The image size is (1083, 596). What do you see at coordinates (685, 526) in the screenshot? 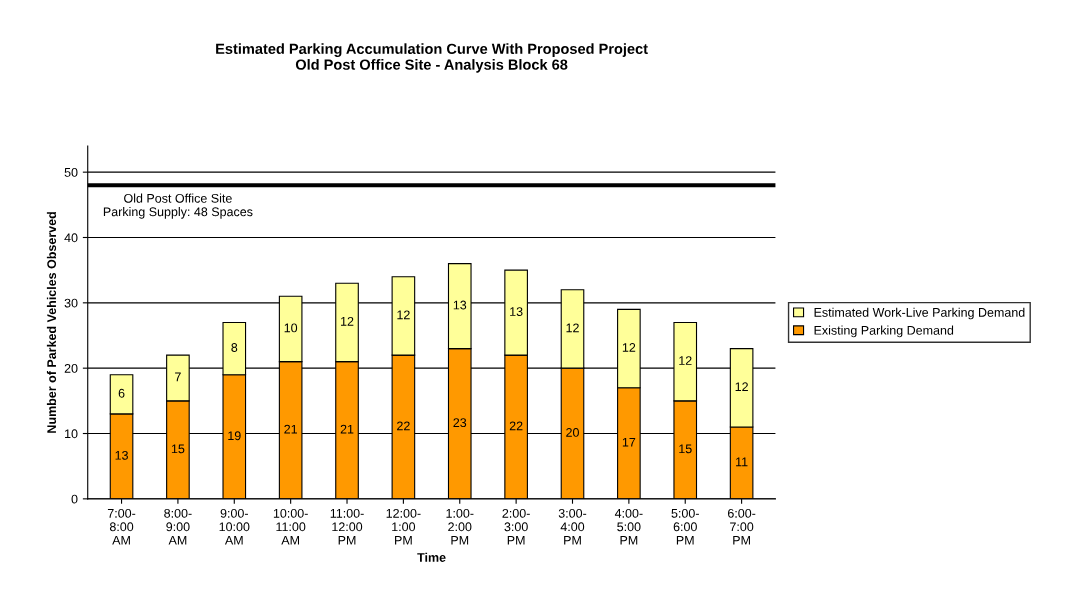
I see `x-tick-label: 5:00- 6:00 PM` at bounding box center [685, 526].